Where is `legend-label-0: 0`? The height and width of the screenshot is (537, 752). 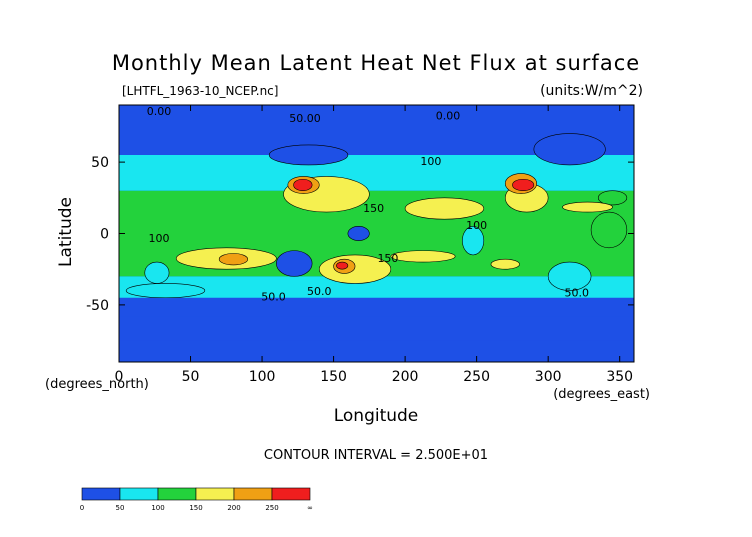 legend-label-0: 0 is located at coordinates (82, 508).